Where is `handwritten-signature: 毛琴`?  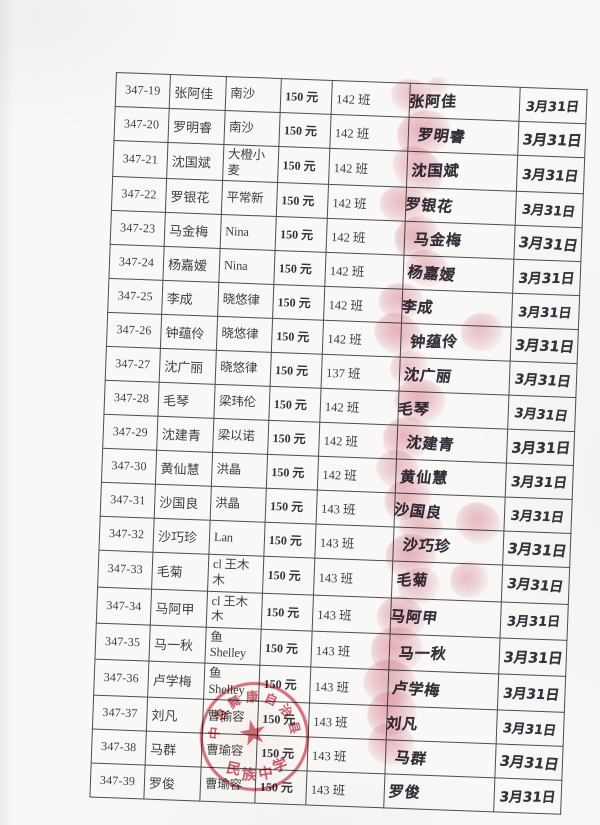
handwritten-signature: 毛琴 is located at coordinates (414, 409).